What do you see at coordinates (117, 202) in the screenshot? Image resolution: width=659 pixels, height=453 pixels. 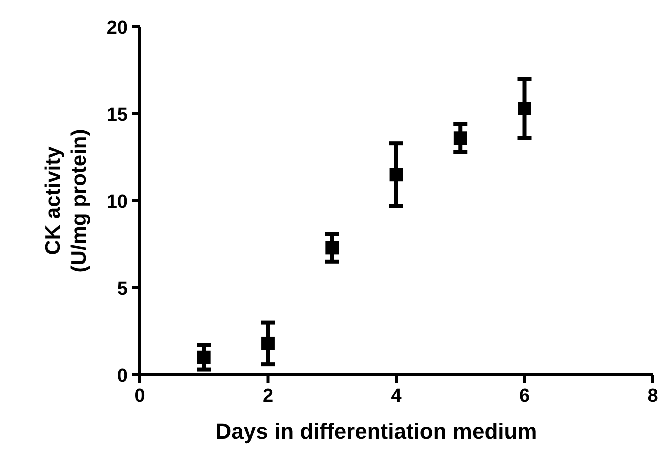 I see `y-tick-label: 10` at bounding box center [117, 202].